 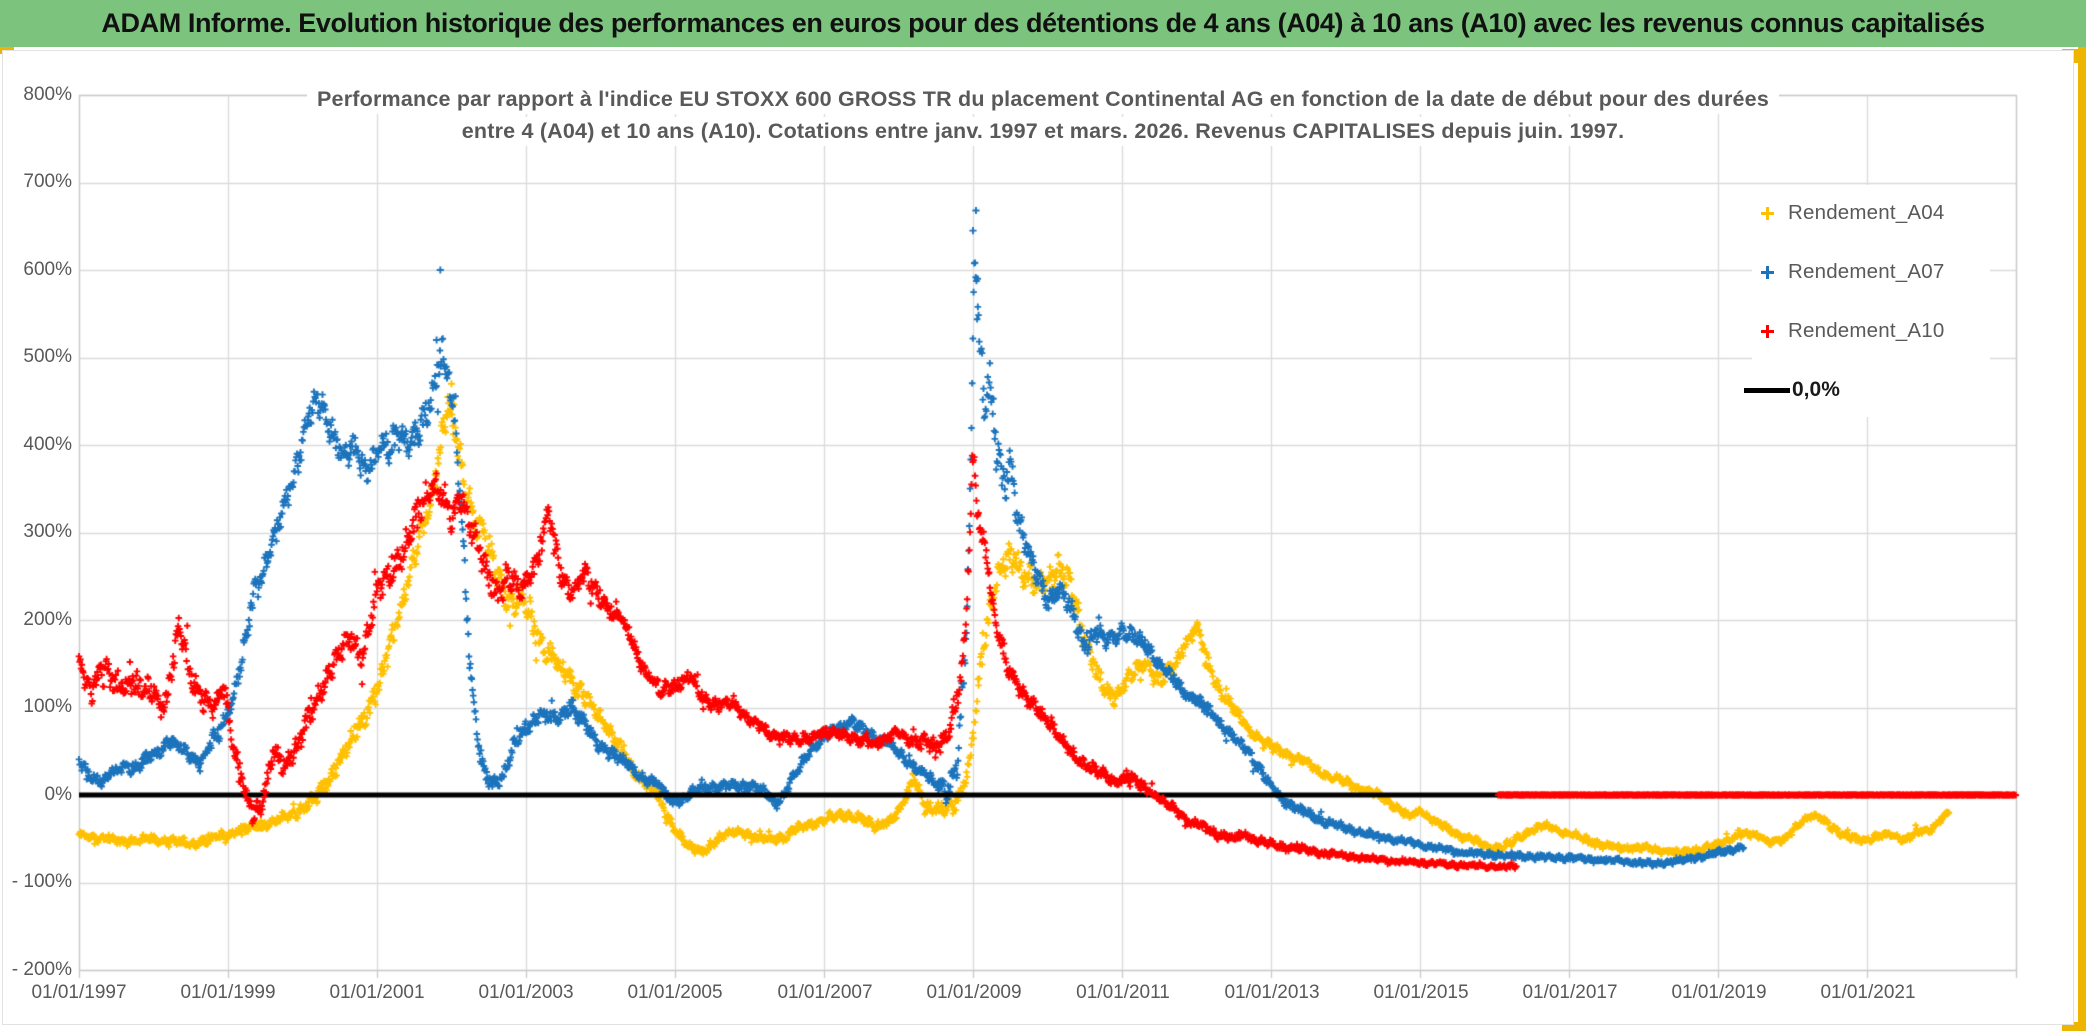 What do you see at coordinates (377, 992) in the screenshot?
I see `x-tick-label: 01/01/2001` at bounding box center [377, 992].